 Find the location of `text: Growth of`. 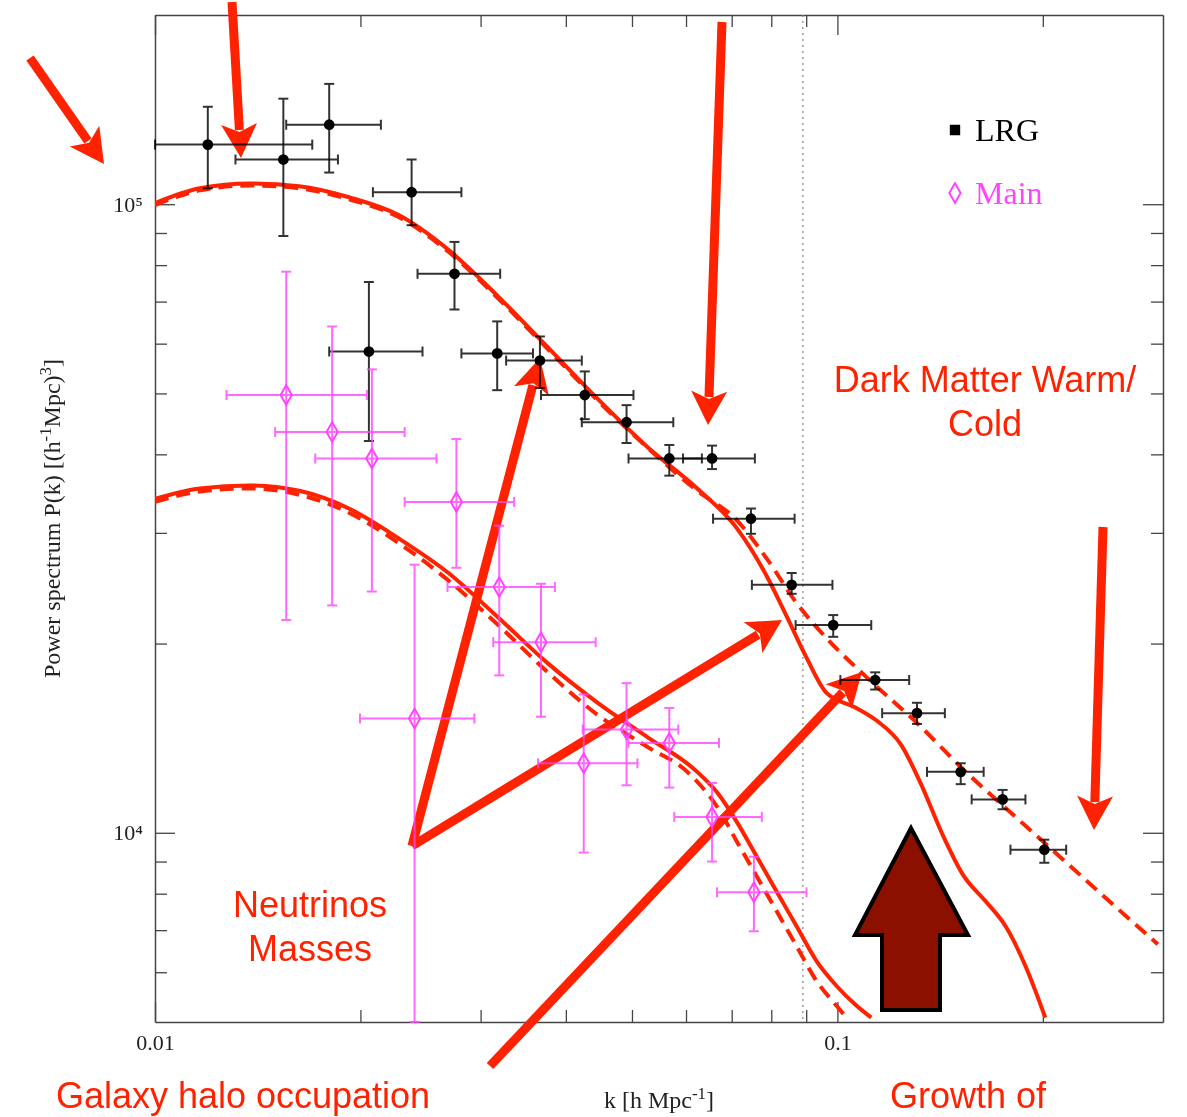

text: Growth of is located at coordinates (968, 1095).